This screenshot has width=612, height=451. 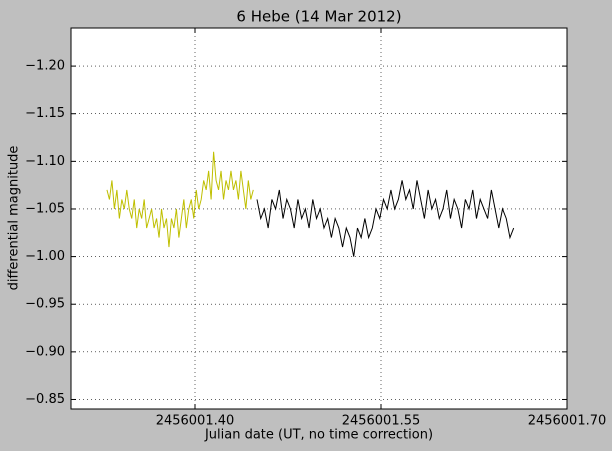 I want to click on y-tick-label: −0.90, so click(x=45, y=351).